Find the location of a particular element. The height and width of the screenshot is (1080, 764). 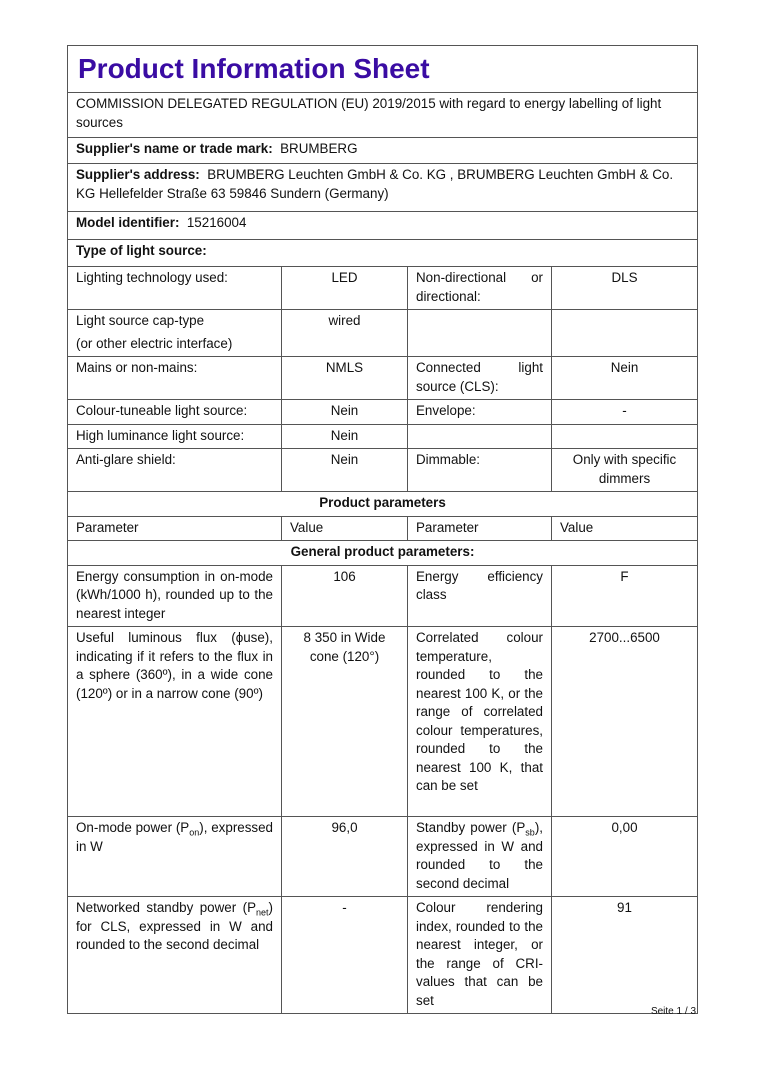

label-text: Networked standby power (P is located at coordinates (166, 907).